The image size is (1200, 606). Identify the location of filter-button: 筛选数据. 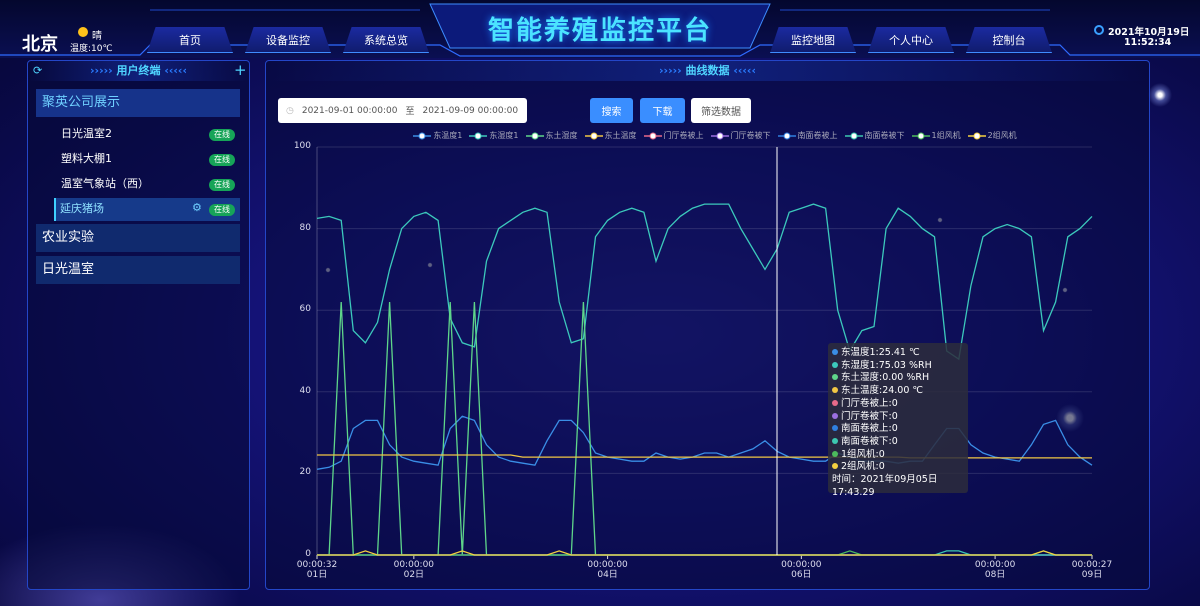
(721, 110).